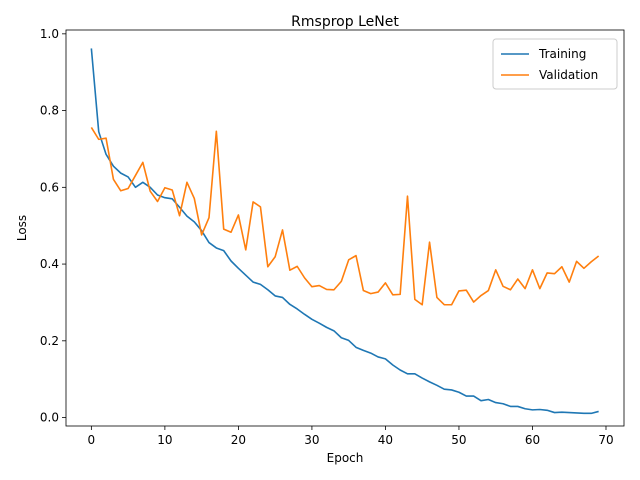  I want to click on x-tick-label: 20, so click(238, 440).